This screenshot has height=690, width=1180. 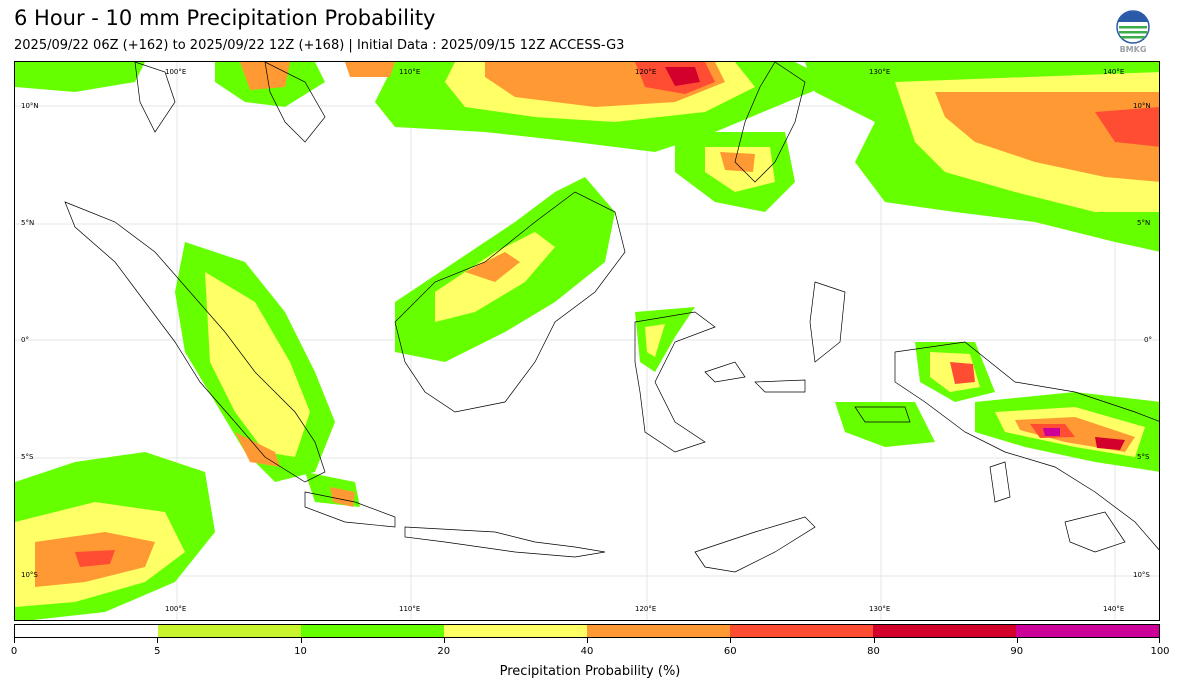 I want to click on precip-field-borneo, so click(x=505, y=269).